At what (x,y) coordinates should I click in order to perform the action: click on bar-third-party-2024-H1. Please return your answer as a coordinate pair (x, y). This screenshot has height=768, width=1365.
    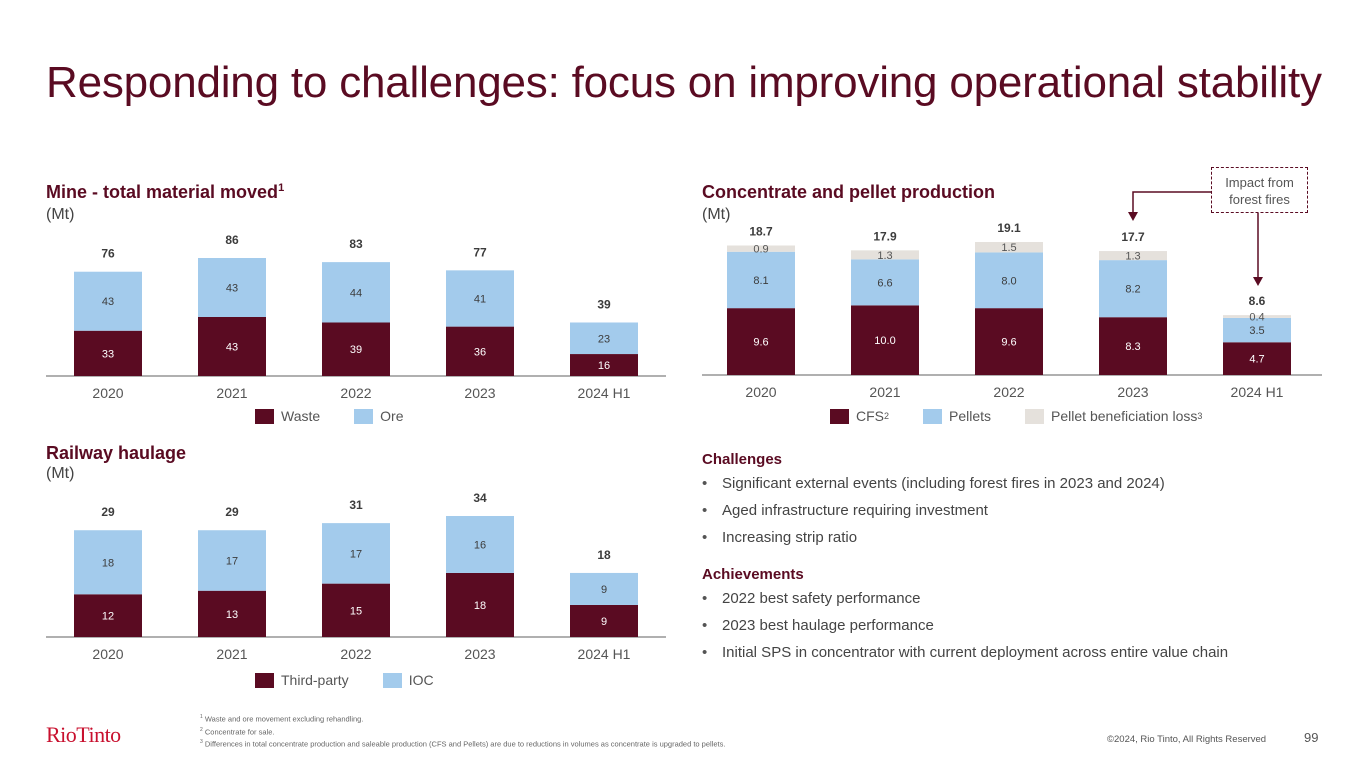
    Looking at the image, I should click on (604, 620).